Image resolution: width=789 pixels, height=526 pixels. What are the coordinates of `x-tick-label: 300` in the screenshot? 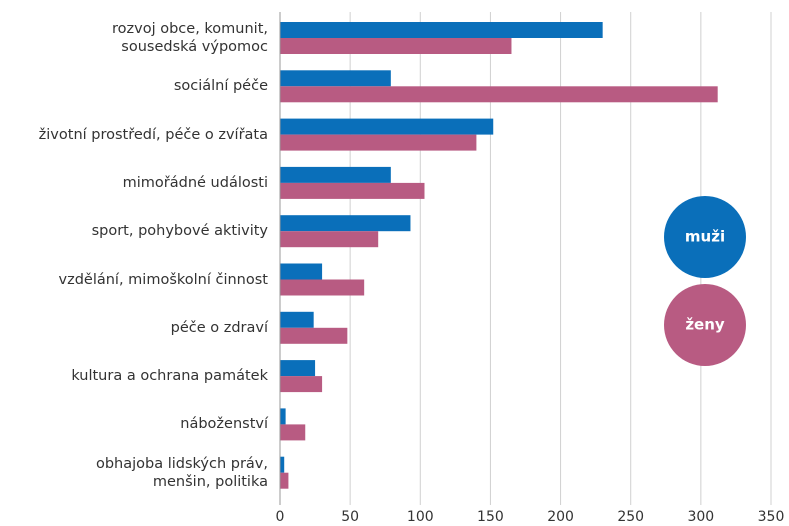 It's located at (700, 517).